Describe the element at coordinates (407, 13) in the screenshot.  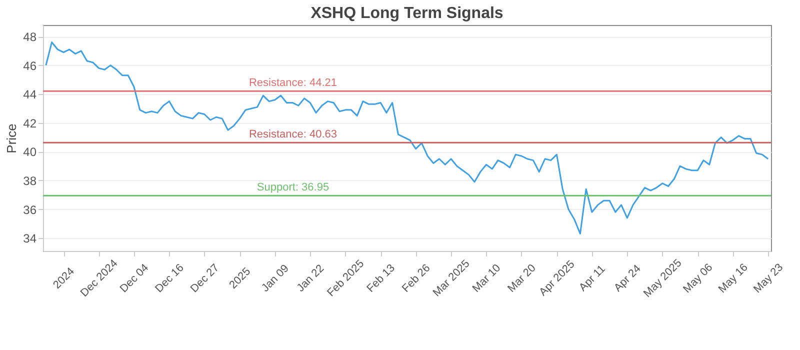
I see `chart-title: XSHQ Long Term Signals` at that location.